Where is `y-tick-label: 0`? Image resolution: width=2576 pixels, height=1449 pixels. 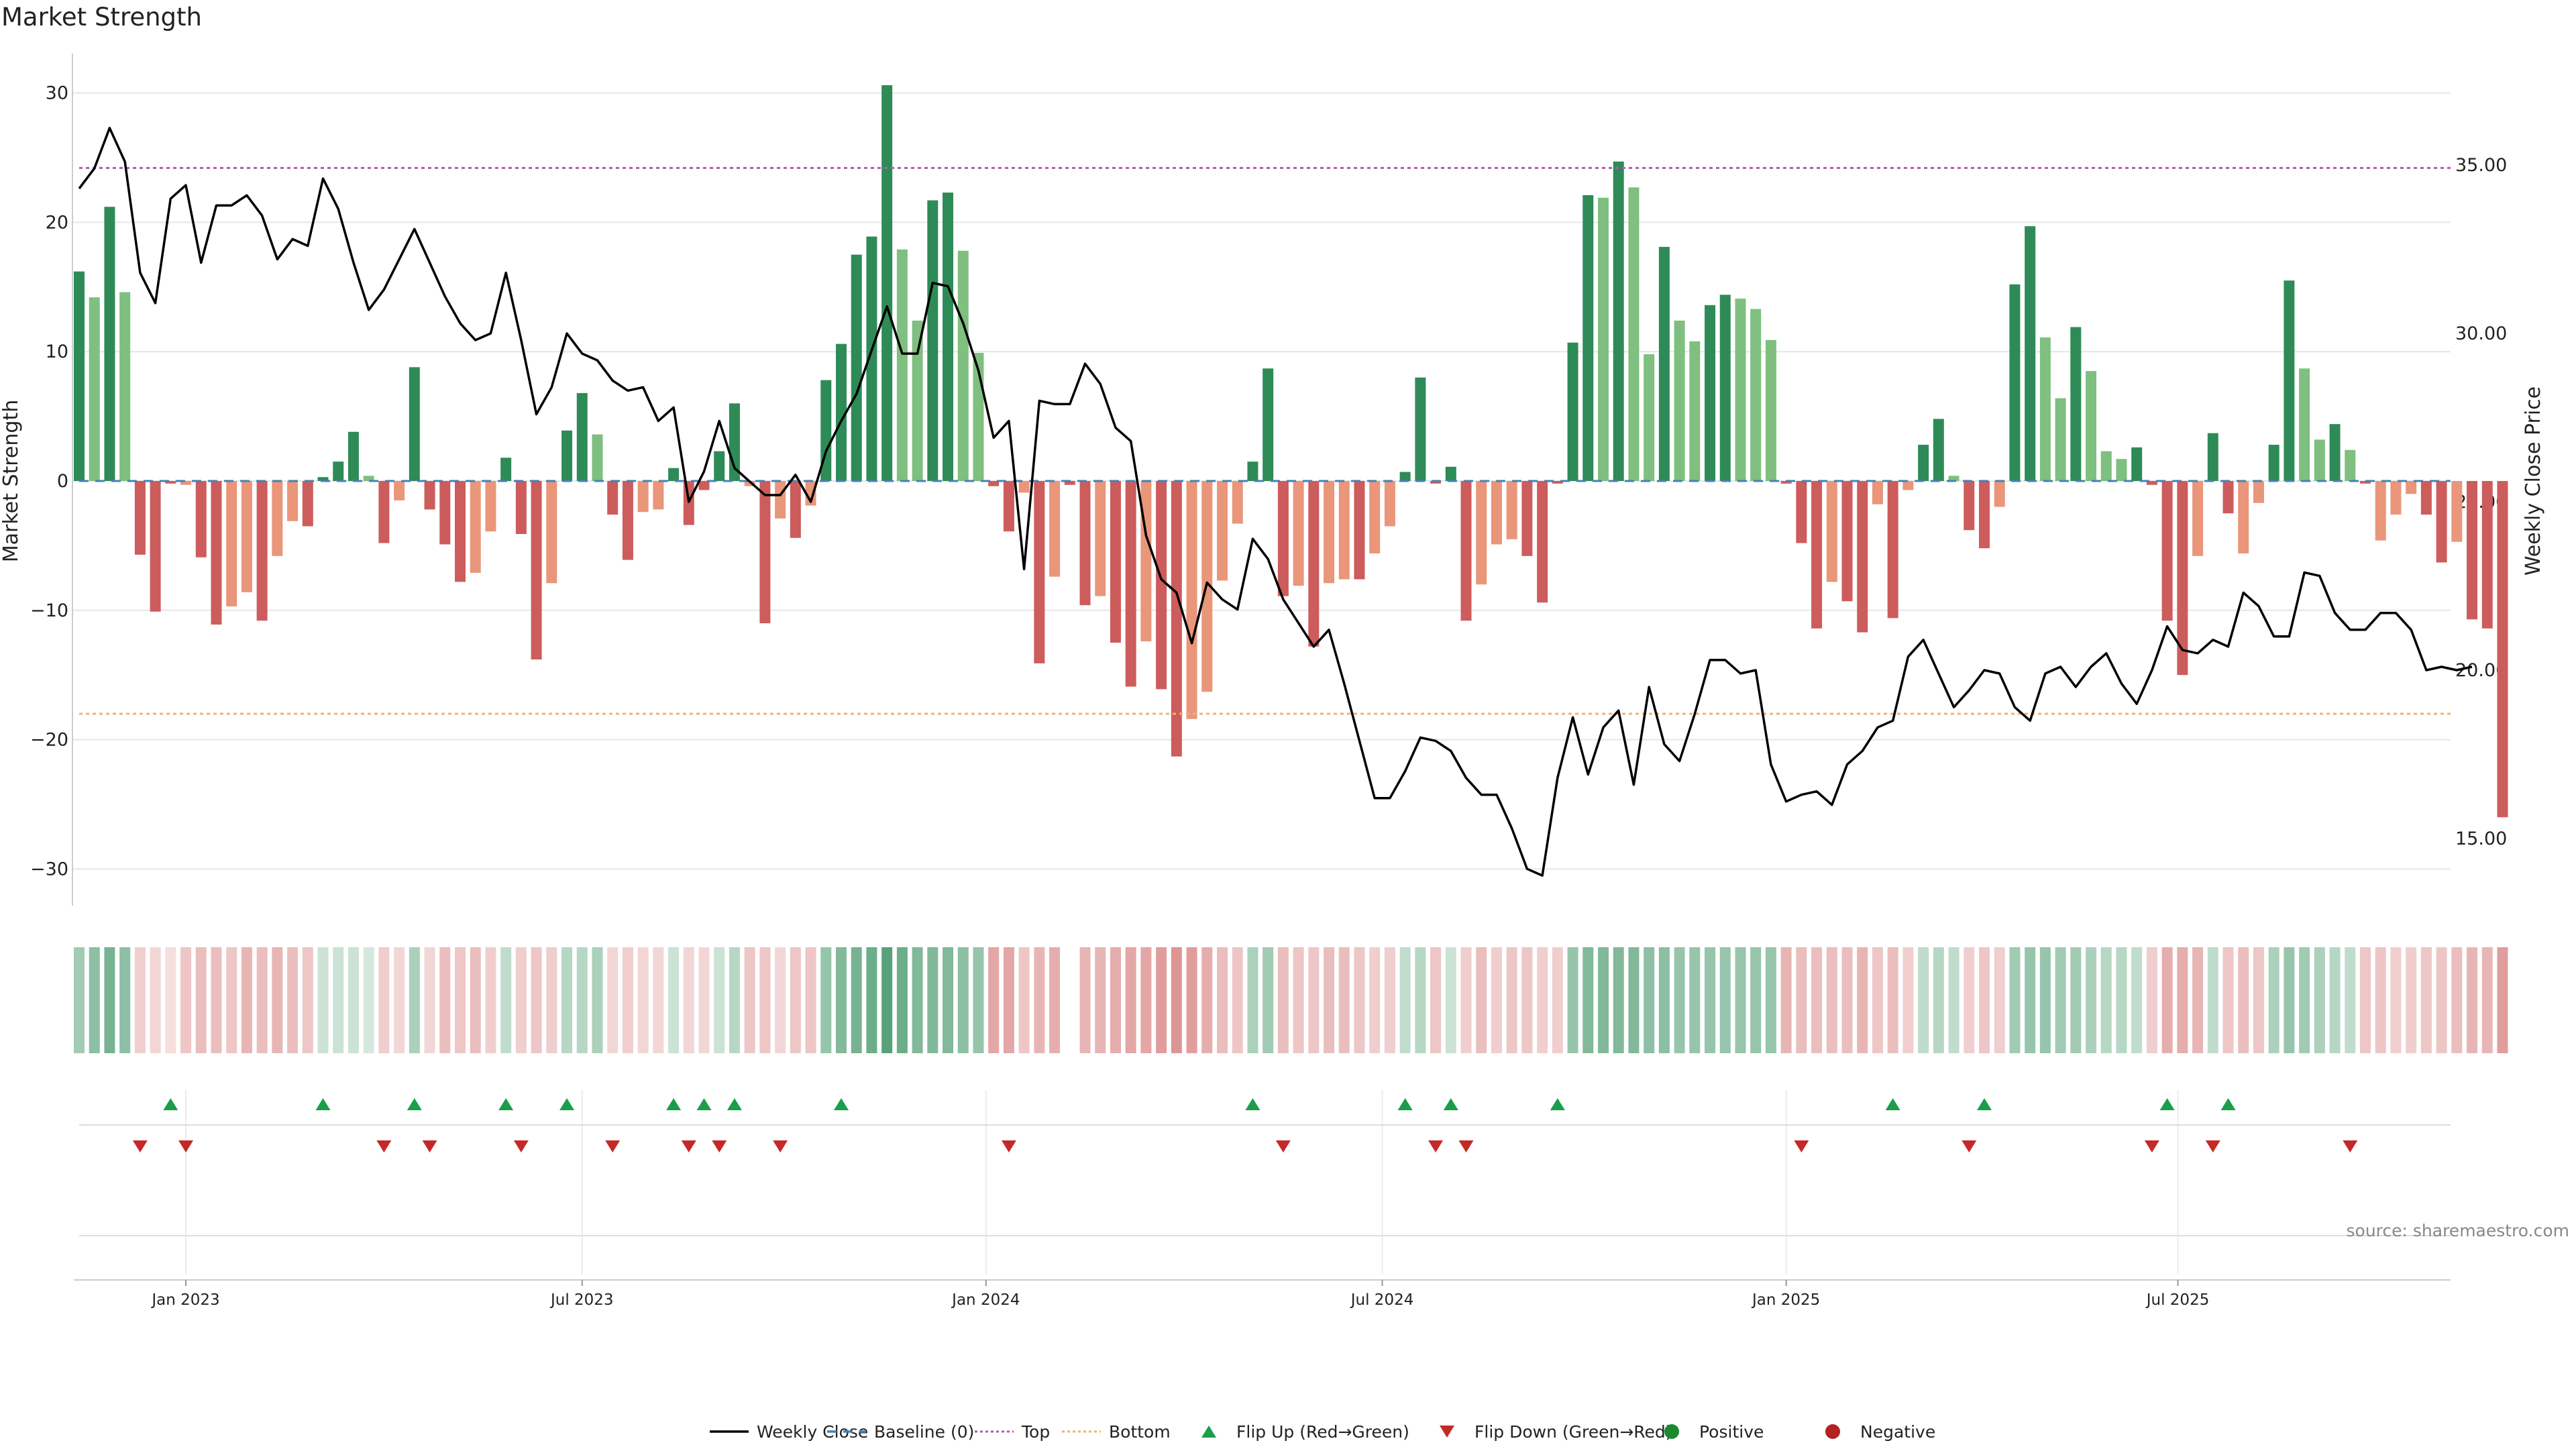 y-tick-label: 0 is located at coordinates (62, 481).